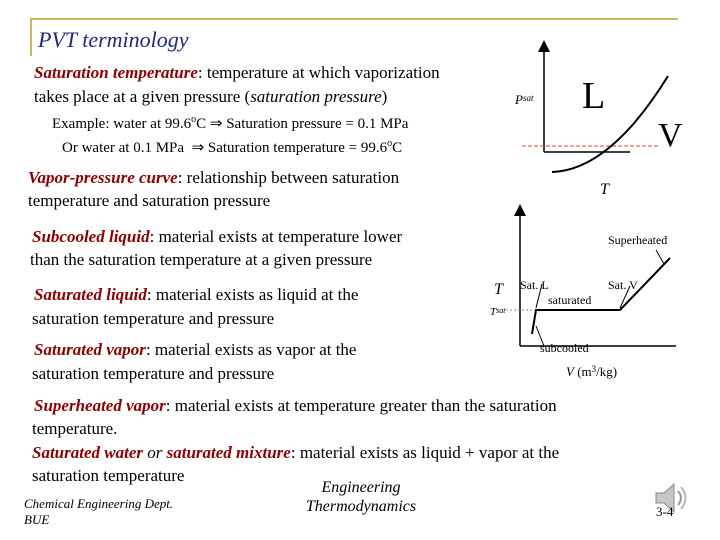 This screenshot has height=540, width=720. Describe the element at coordinates (539, 296) in the screenshot. I see `sat-l-pointer` at that location.